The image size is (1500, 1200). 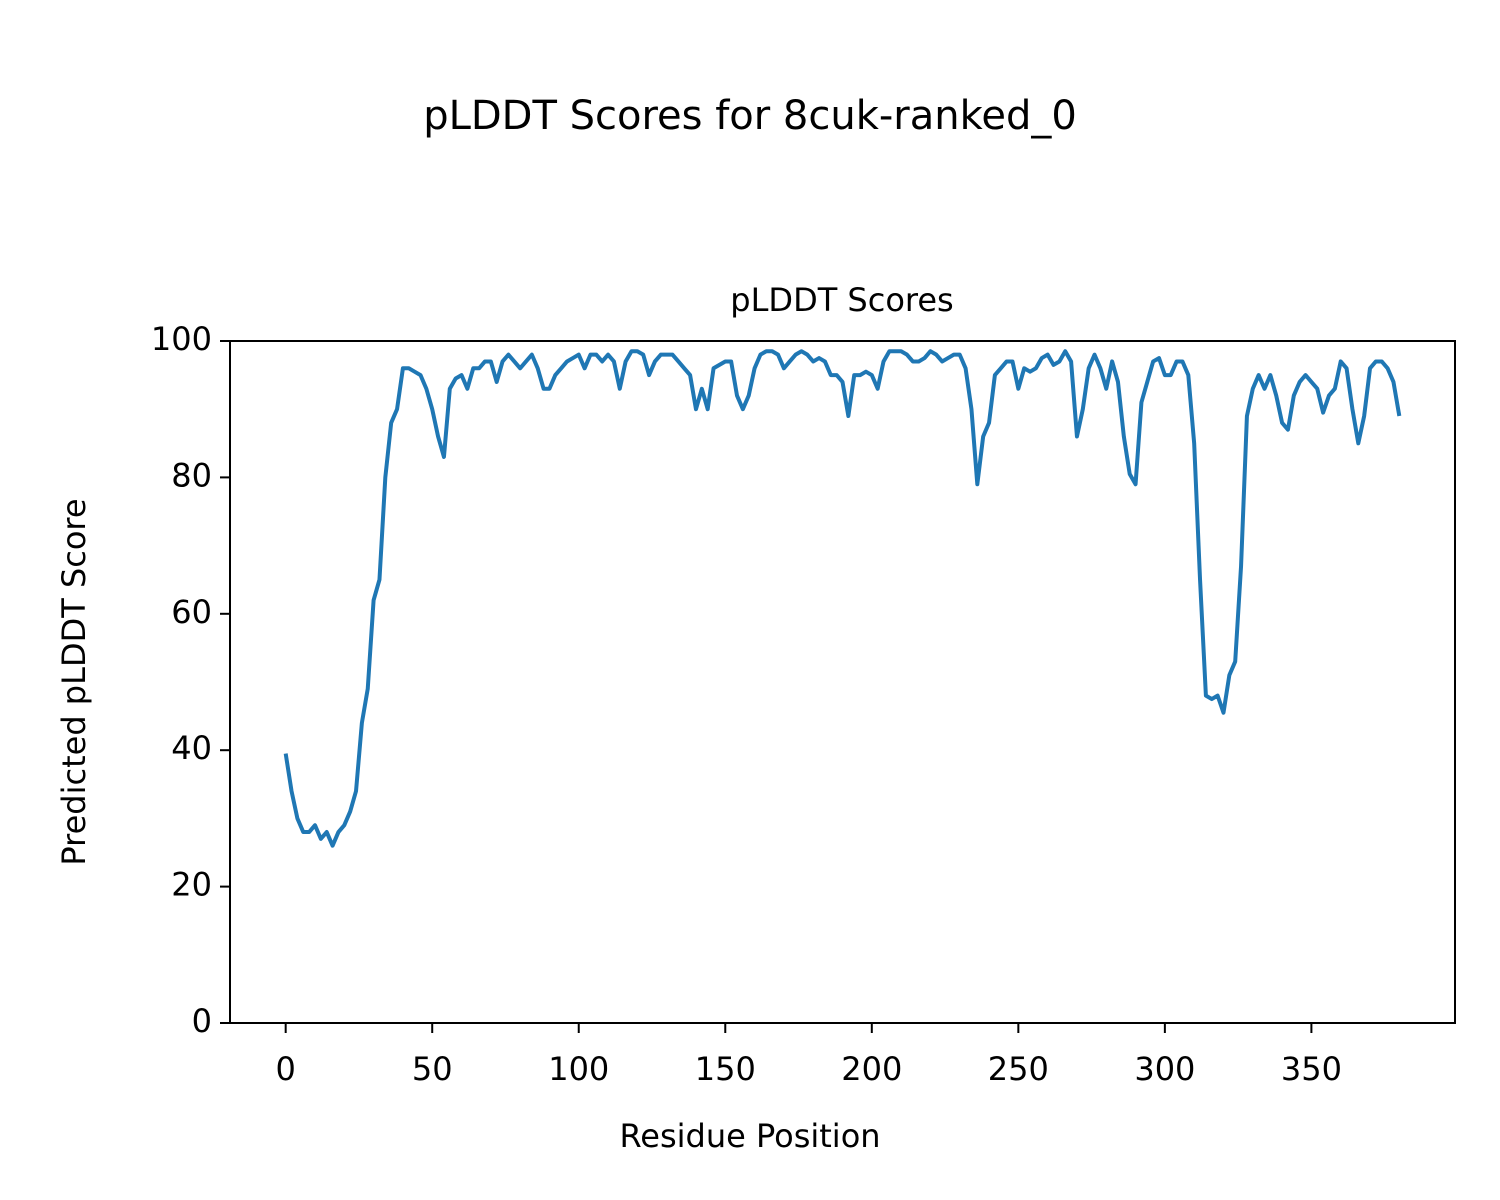 I want to click on x-tick-label: 150, so click(x=725, y=1069).